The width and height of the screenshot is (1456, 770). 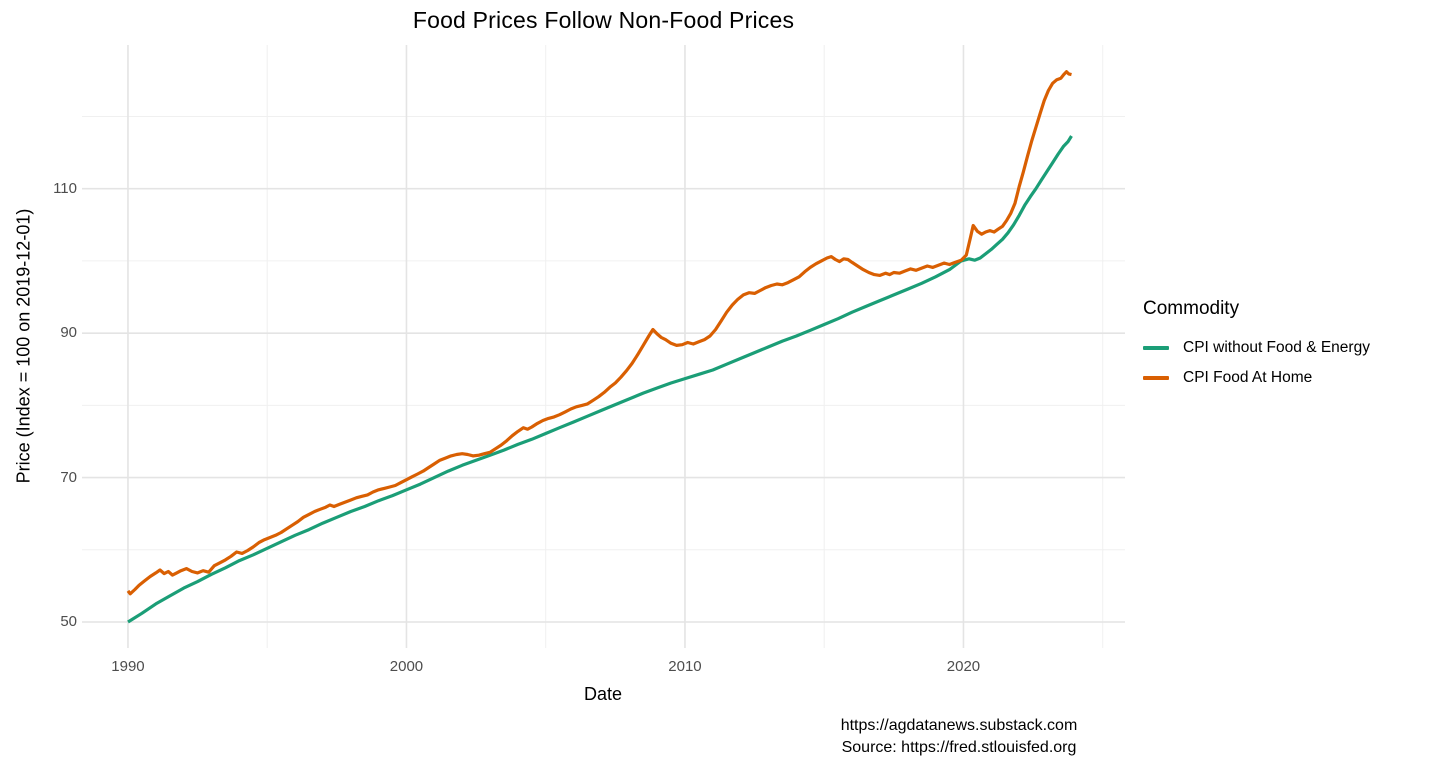 I want to click on y-tick-label: 110, so click(x=65, y=188).